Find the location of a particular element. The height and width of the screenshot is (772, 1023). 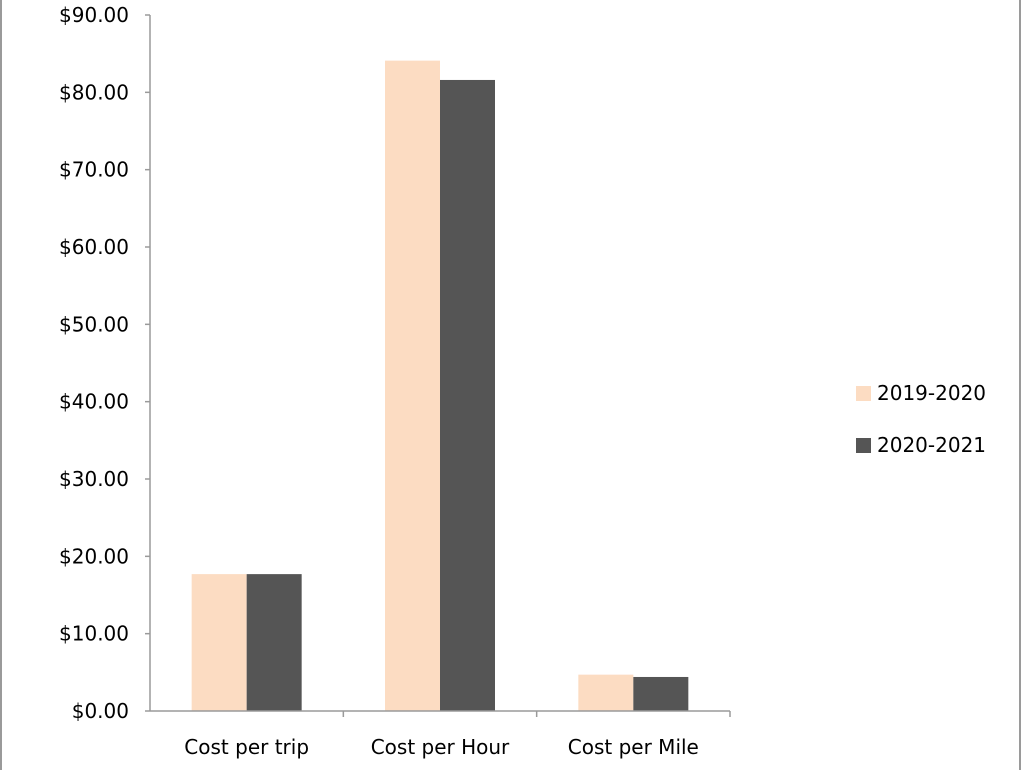

legend-label-series-0: 2019-2020 is located at coordinates (932, 393).